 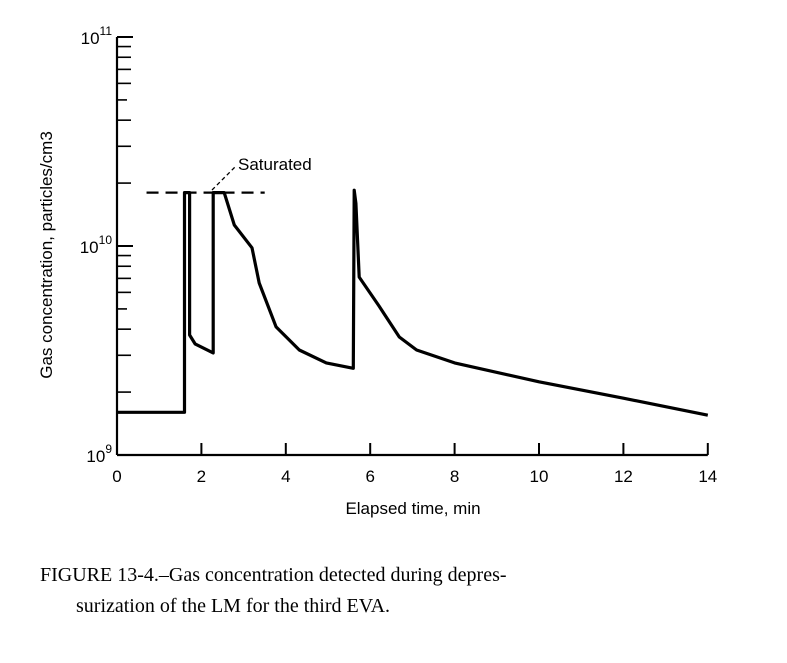 I want to click on x-tick-label: 6, so click(x=369, y=476).